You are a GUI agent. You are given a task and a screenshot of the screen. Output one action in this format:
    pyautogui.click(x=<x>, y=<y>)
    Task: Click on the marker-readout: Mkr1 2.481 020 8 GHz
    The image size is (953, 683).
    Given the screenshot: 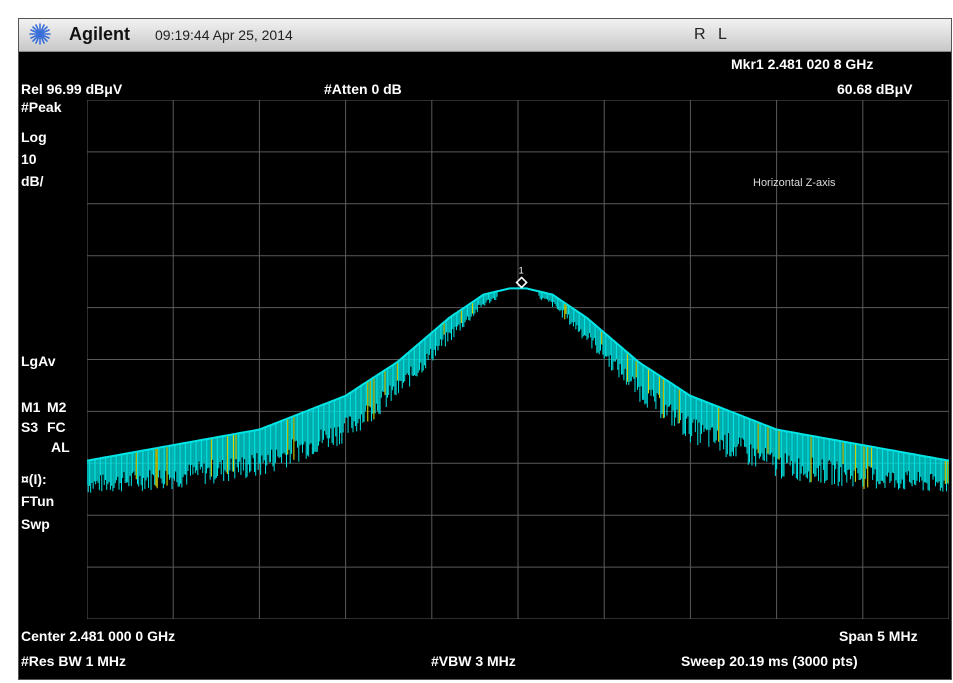 What is the action you would take?
    pyautogui.click(x=802, y=64)
    